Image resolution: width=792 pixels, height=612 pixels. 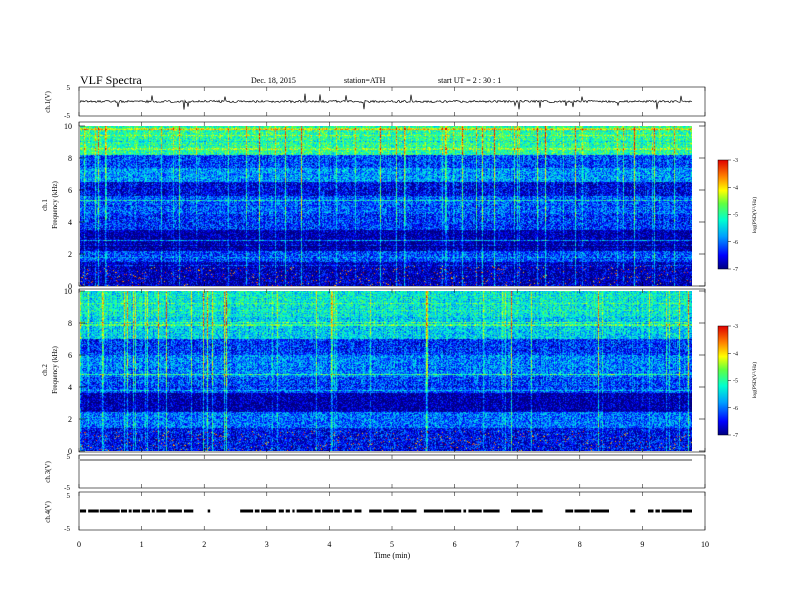 I want to click on ch1-colorbar-tick-label: -4, so click(x=735, y=188).